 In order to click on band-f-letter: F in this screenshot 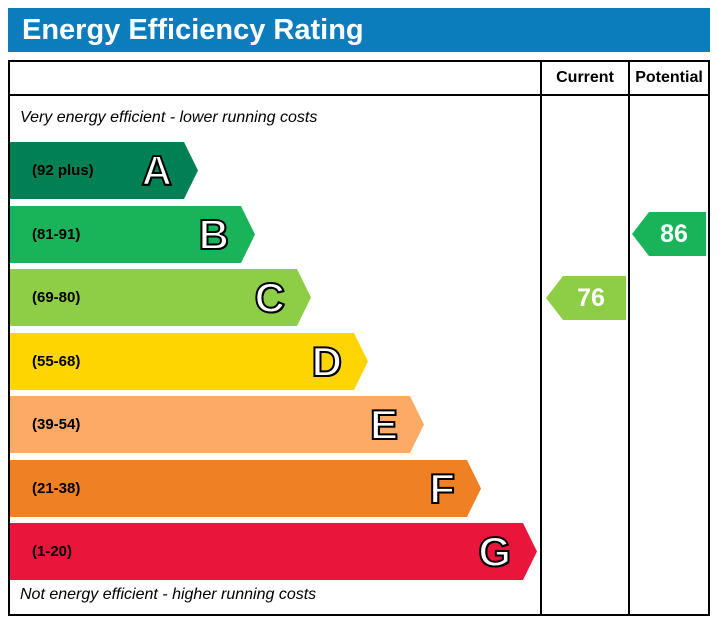, I will do `click(442, 488)`.